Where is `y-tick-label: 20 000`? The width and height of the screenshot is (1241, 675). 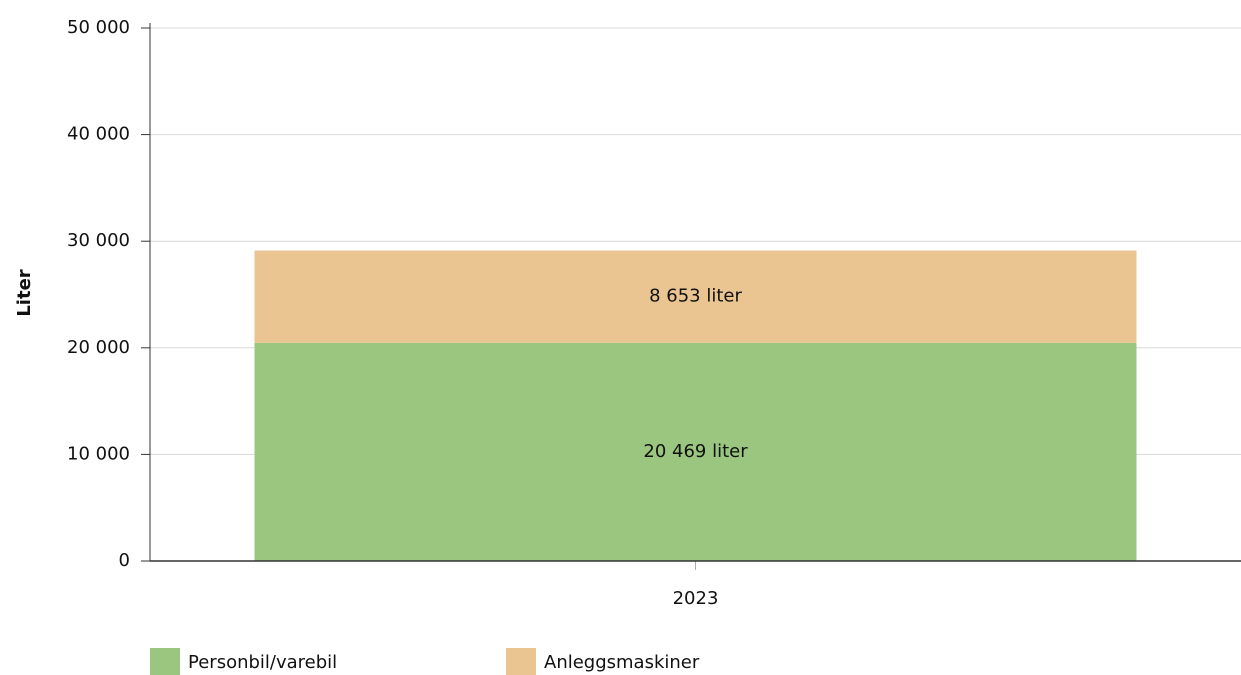 y-tick-label: 20 000 is located at coordinates (98, 347).